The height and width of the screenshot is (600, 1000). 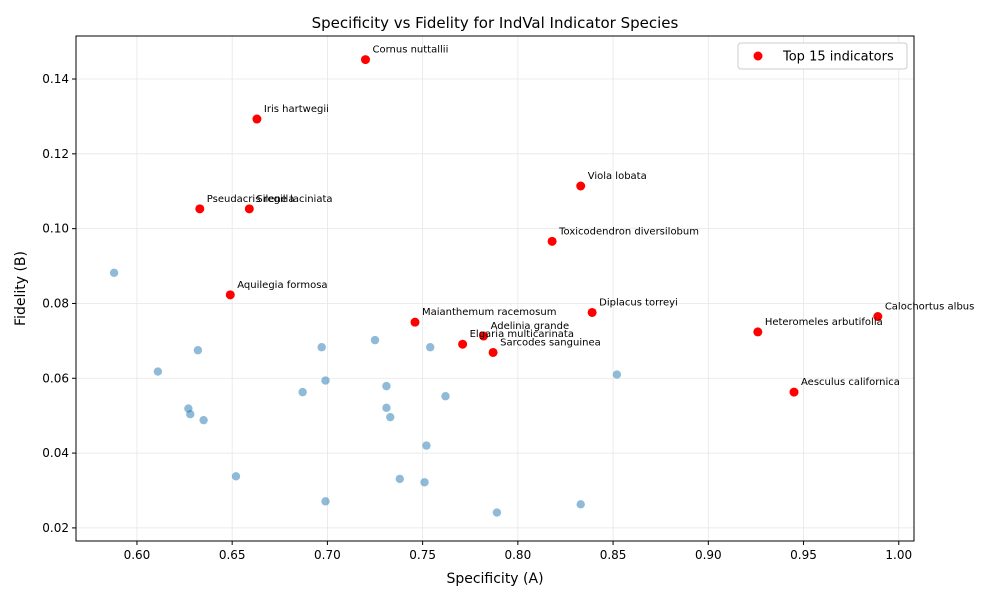 I want to click on y-tick-label: 0.06, so click(x=55, y=378).